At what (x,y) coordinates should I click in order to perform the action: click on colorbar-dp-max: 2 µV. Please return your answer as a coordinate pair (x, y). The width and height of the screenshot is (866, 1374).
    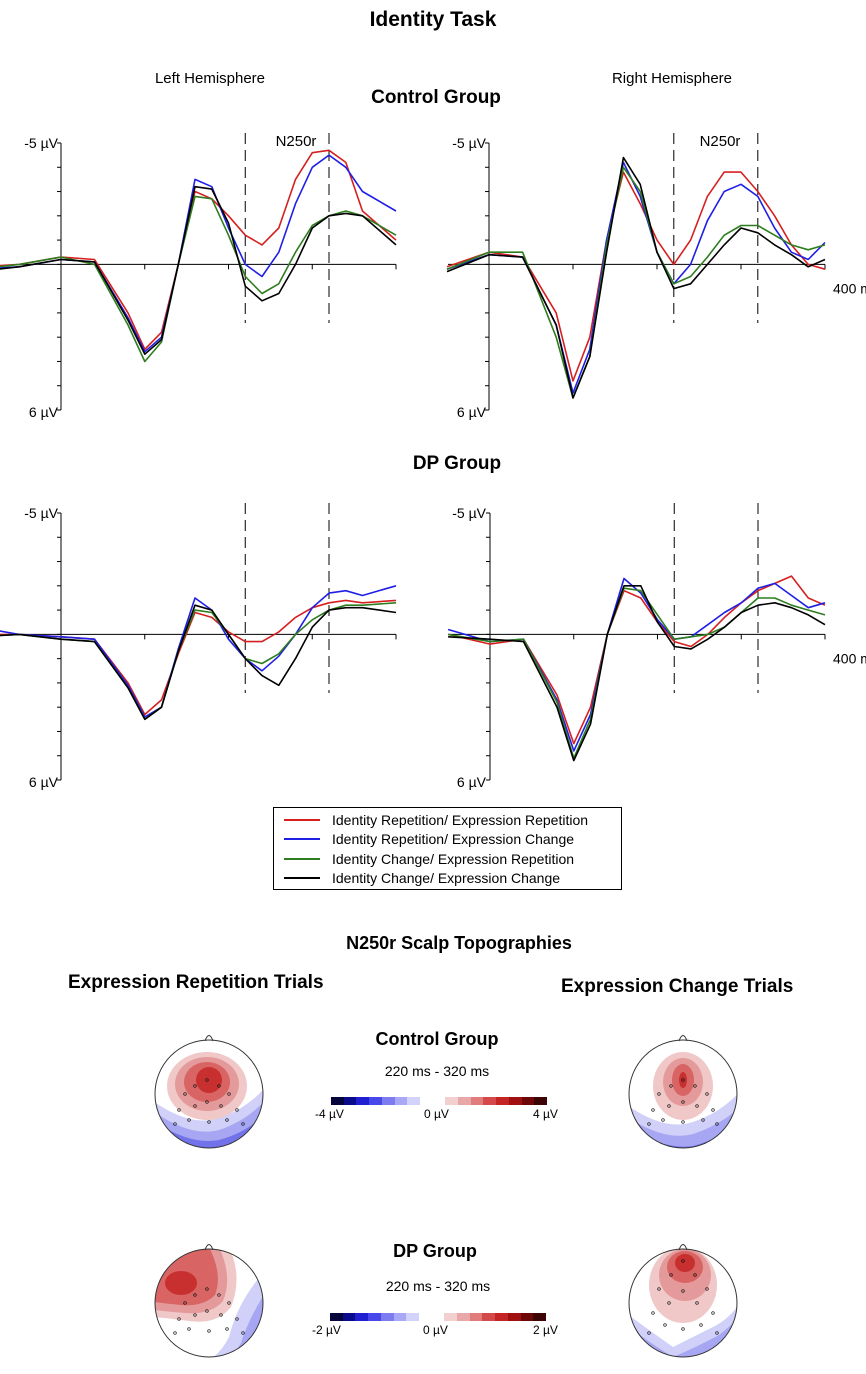
    Looking at the image, I should click on (545, 1330).